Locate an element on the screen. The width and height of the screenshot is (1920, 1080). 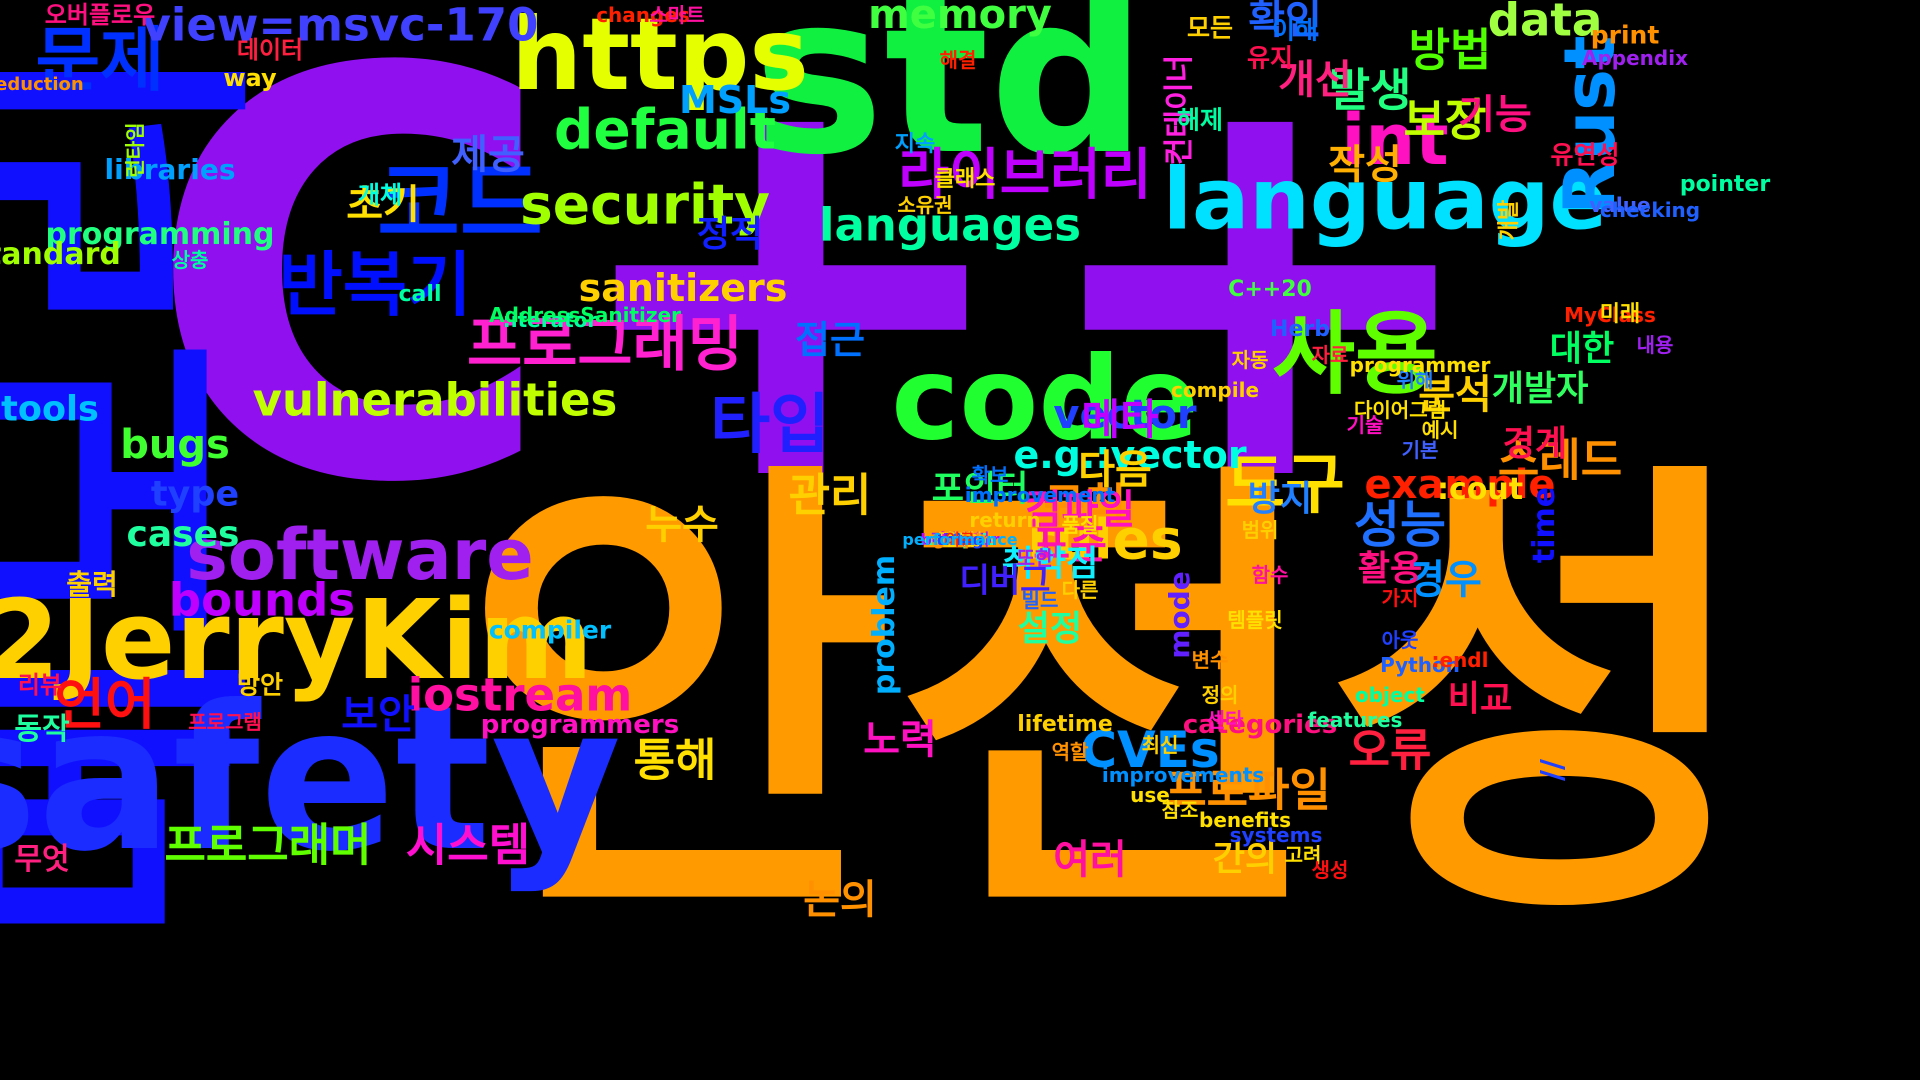
cloud-word: graph is located at coordinates (960, 539).